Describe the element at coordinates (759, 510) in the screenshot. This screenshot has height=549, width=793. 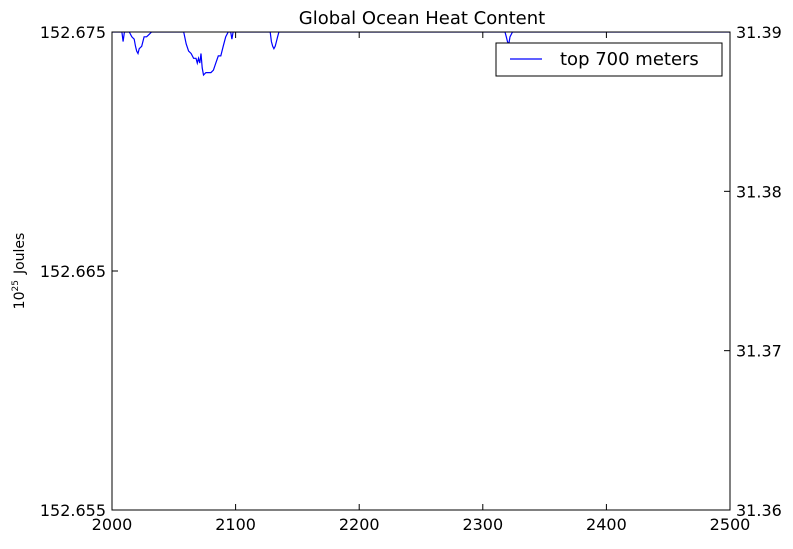
I see `right-tick-label: 31.36` at that location.